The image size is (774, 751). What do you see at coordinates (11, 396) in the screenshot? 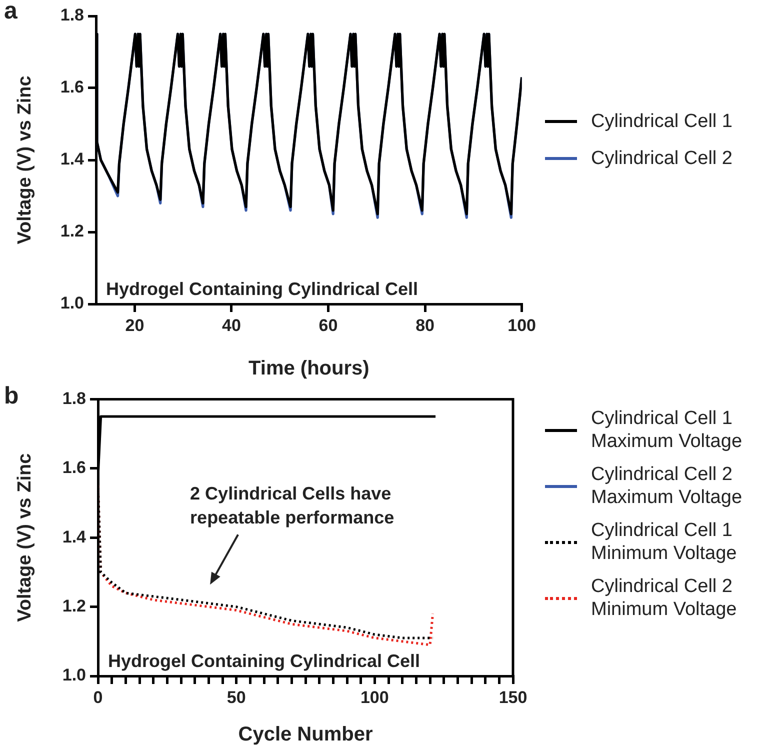
I see `chart-title: b` at bounding box center [11, 396].